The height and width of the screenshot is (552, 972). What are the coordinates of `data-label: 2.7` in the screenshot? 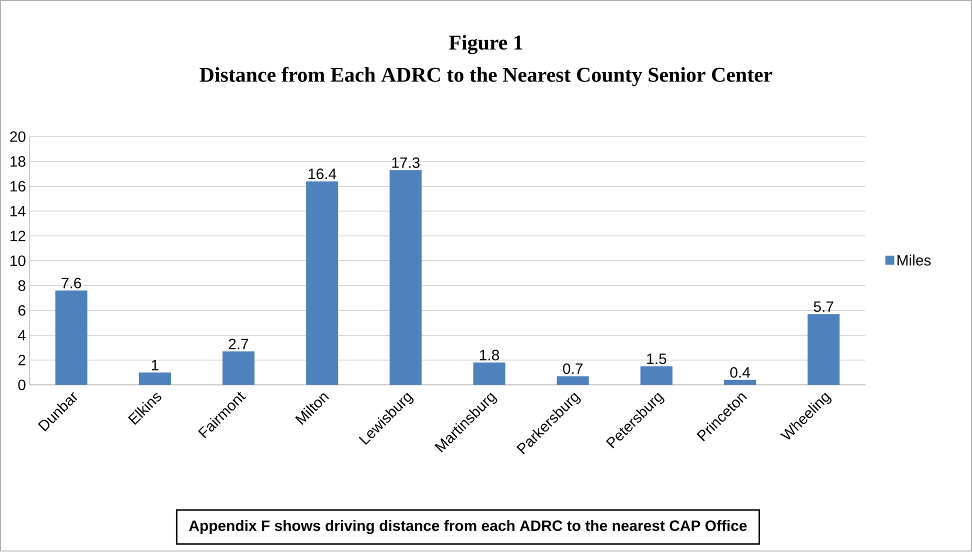 It's located at (238, 344).